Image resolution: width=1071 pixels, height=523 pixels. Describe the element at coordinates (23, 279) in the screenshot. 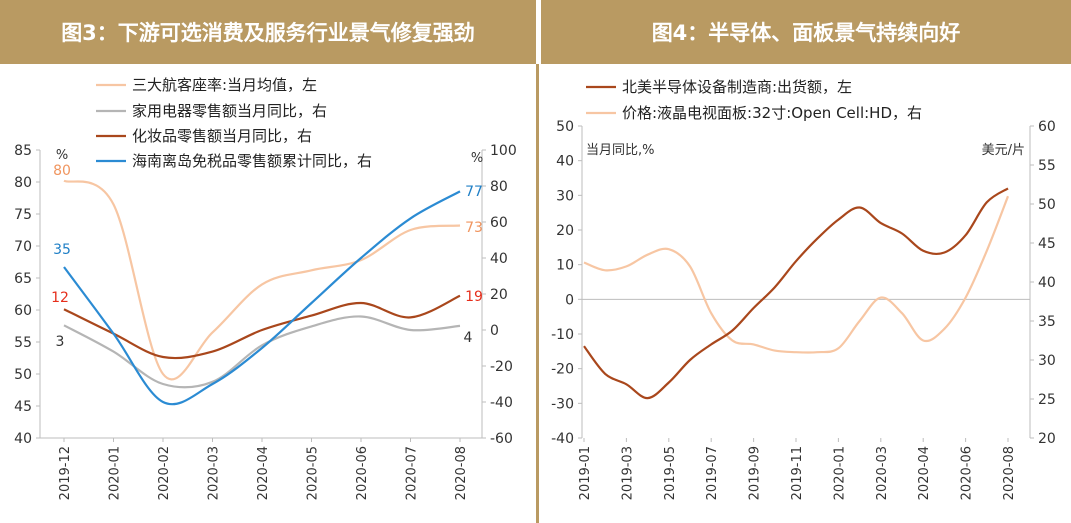

I see `left-y-tick-label: 65` at that location.